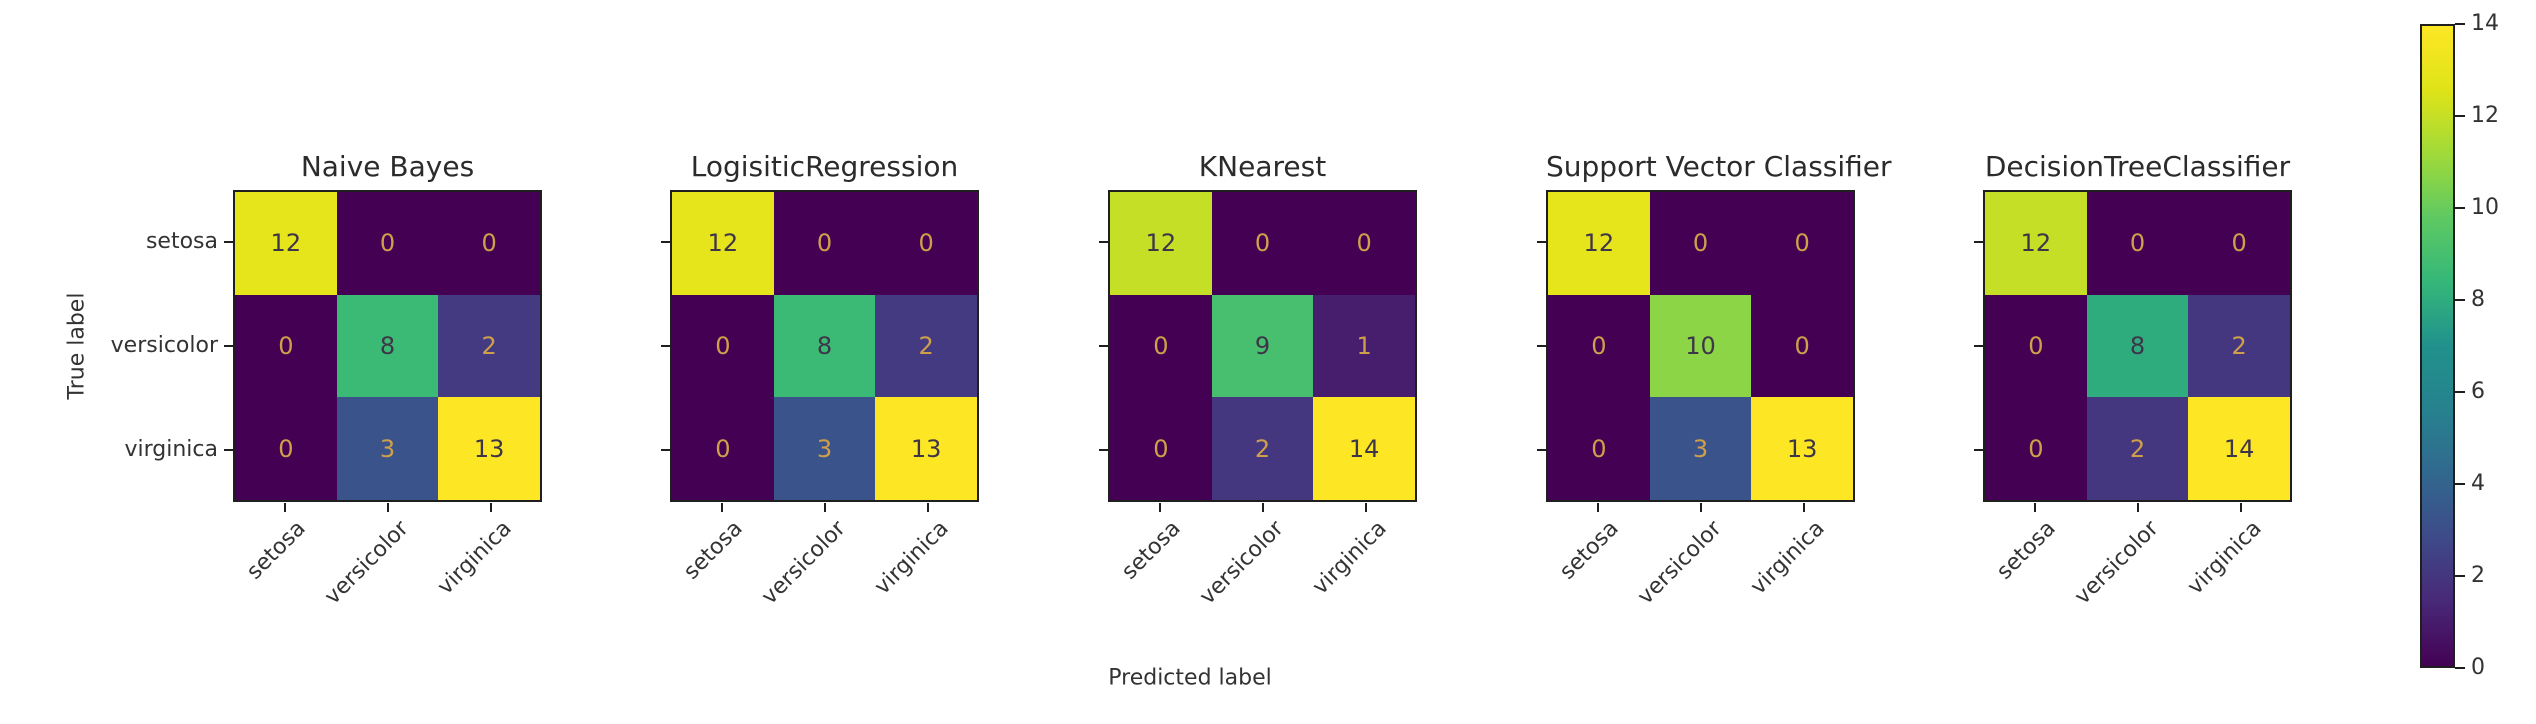 This screenshot has width=2536, height=724. What do you see at coordinates (1262, 166) in the screenshot?
I see `subplot-title: KNearest` at bounding box center [1262, 166].